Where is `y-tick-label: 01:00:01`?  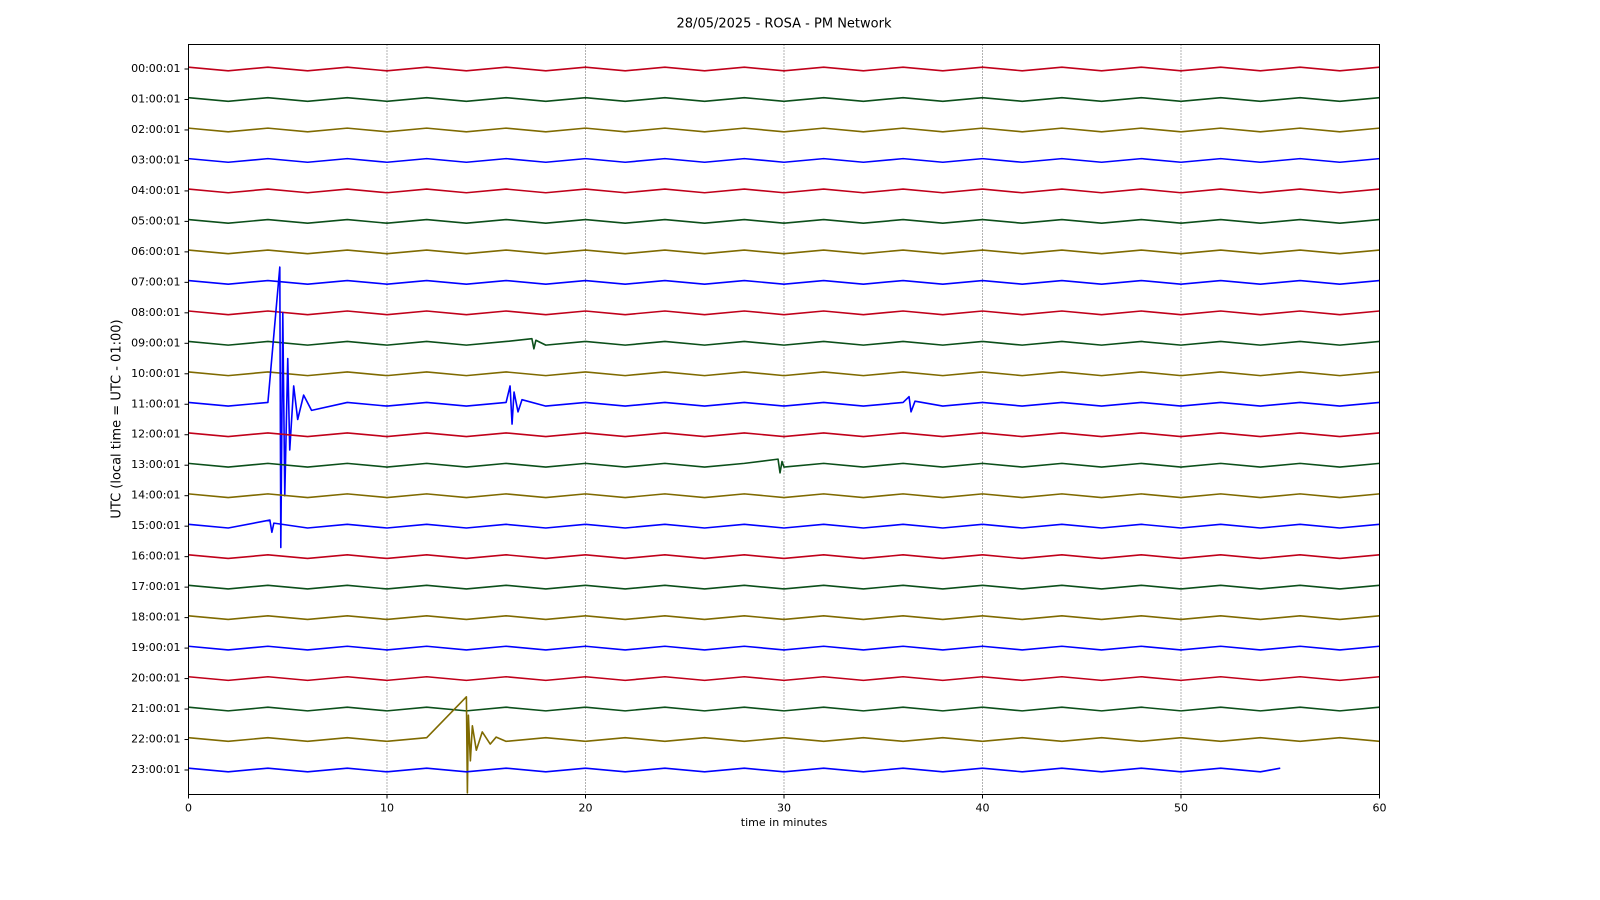 y-tick-label: 01:00:01 is located at coordinates (155, 98).